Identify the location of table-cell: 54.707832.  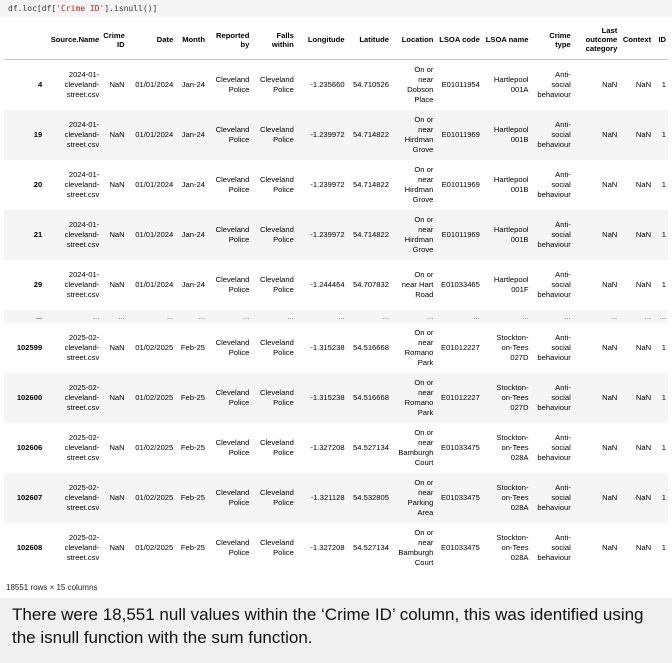
(369, 285).